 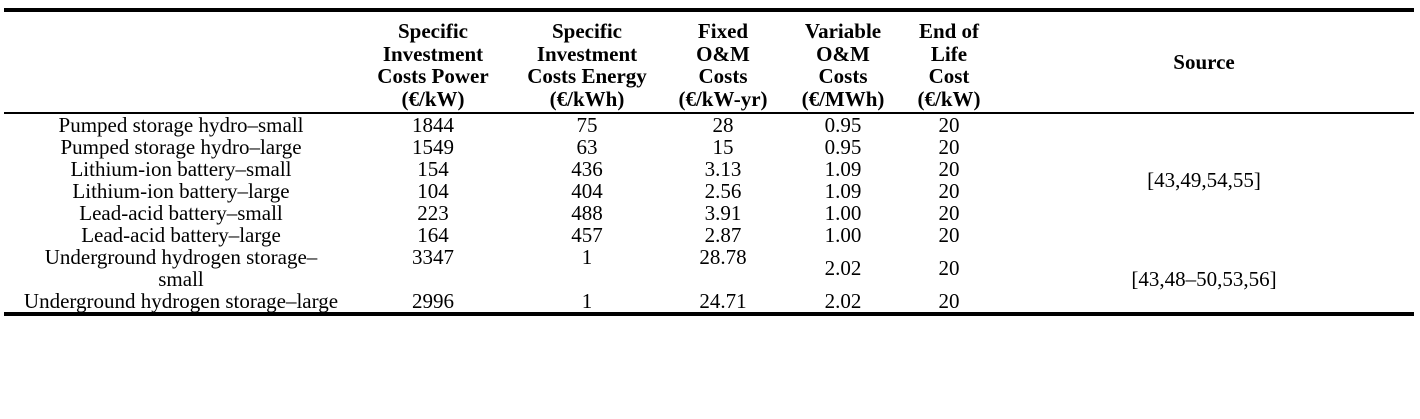 What do you see at coordinates (723, 213) in the screenshot?
I see `fixed-om-cell: 3.91` at bounding box center [723, 213].